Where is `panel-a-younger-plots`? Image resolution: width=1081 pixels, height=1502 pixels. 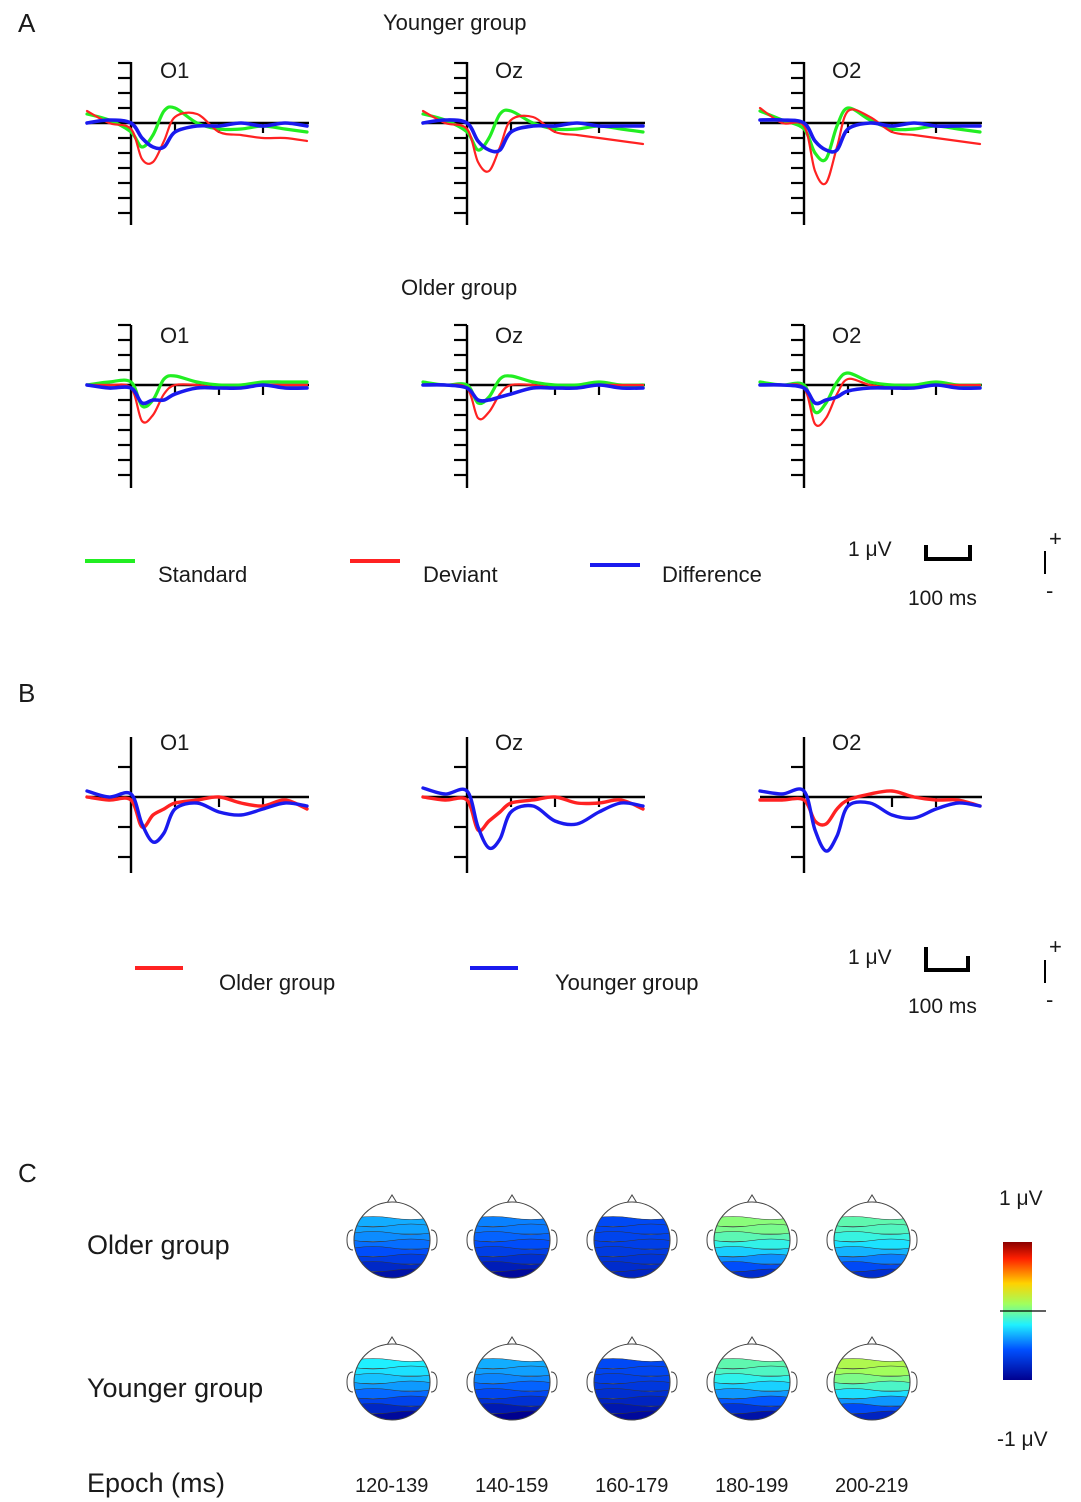
panel-a-younger-plots is located at coordinates (533, 143).